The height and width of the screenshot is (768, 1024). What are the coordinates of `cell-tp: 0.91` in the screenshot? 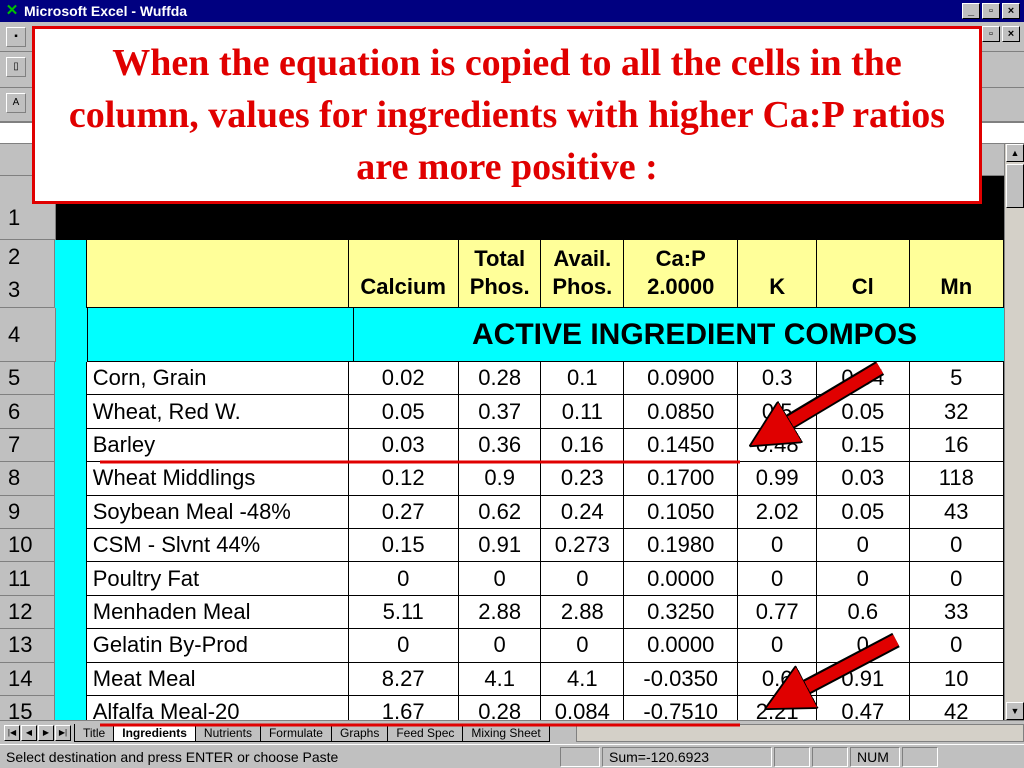 It's located at (500, 546).